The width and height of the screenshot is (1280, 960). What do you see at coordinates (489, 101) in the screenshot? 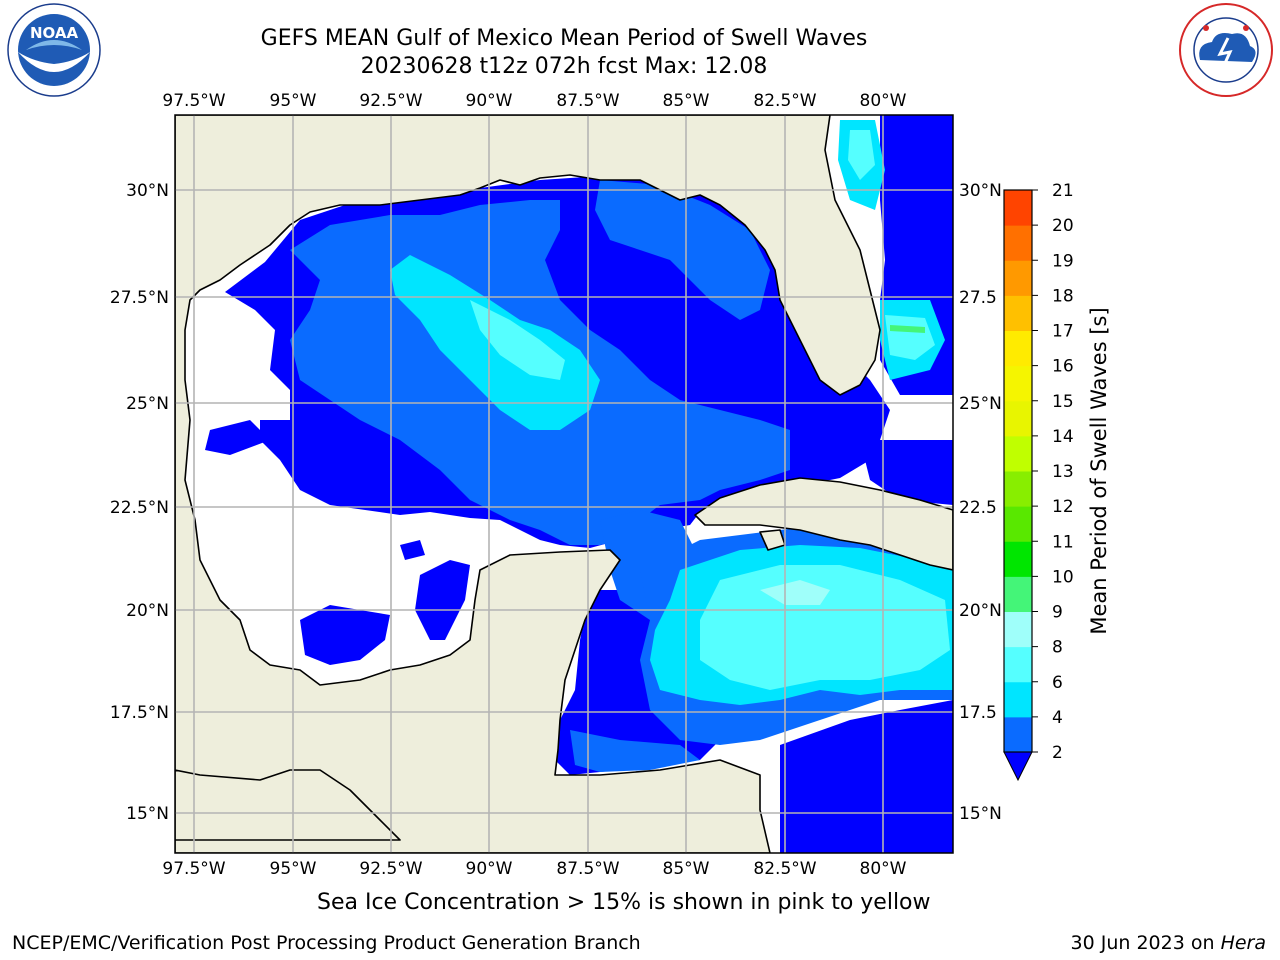
I see `lon-tick-top: 90°W` at bounding box center [489, 101].